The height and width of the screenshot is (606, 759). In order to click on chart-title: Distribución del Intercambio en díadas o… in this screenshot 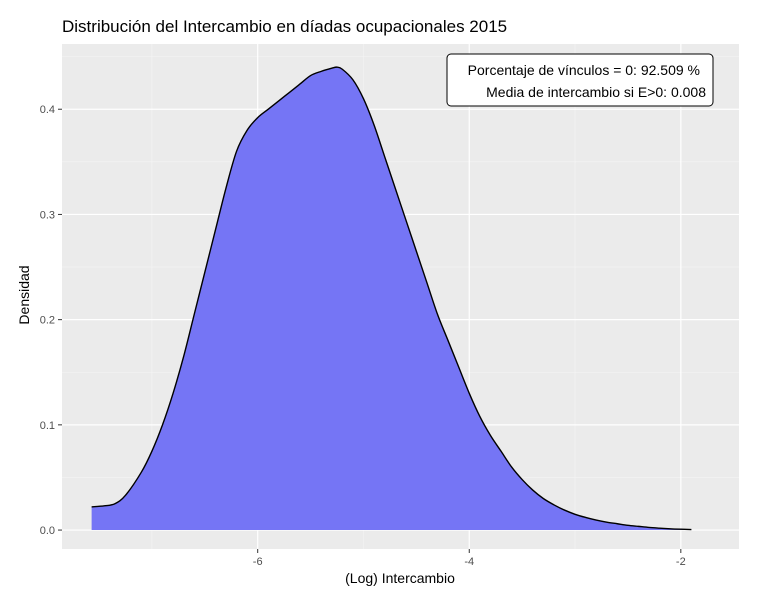, I will do `click(284, 26)`.